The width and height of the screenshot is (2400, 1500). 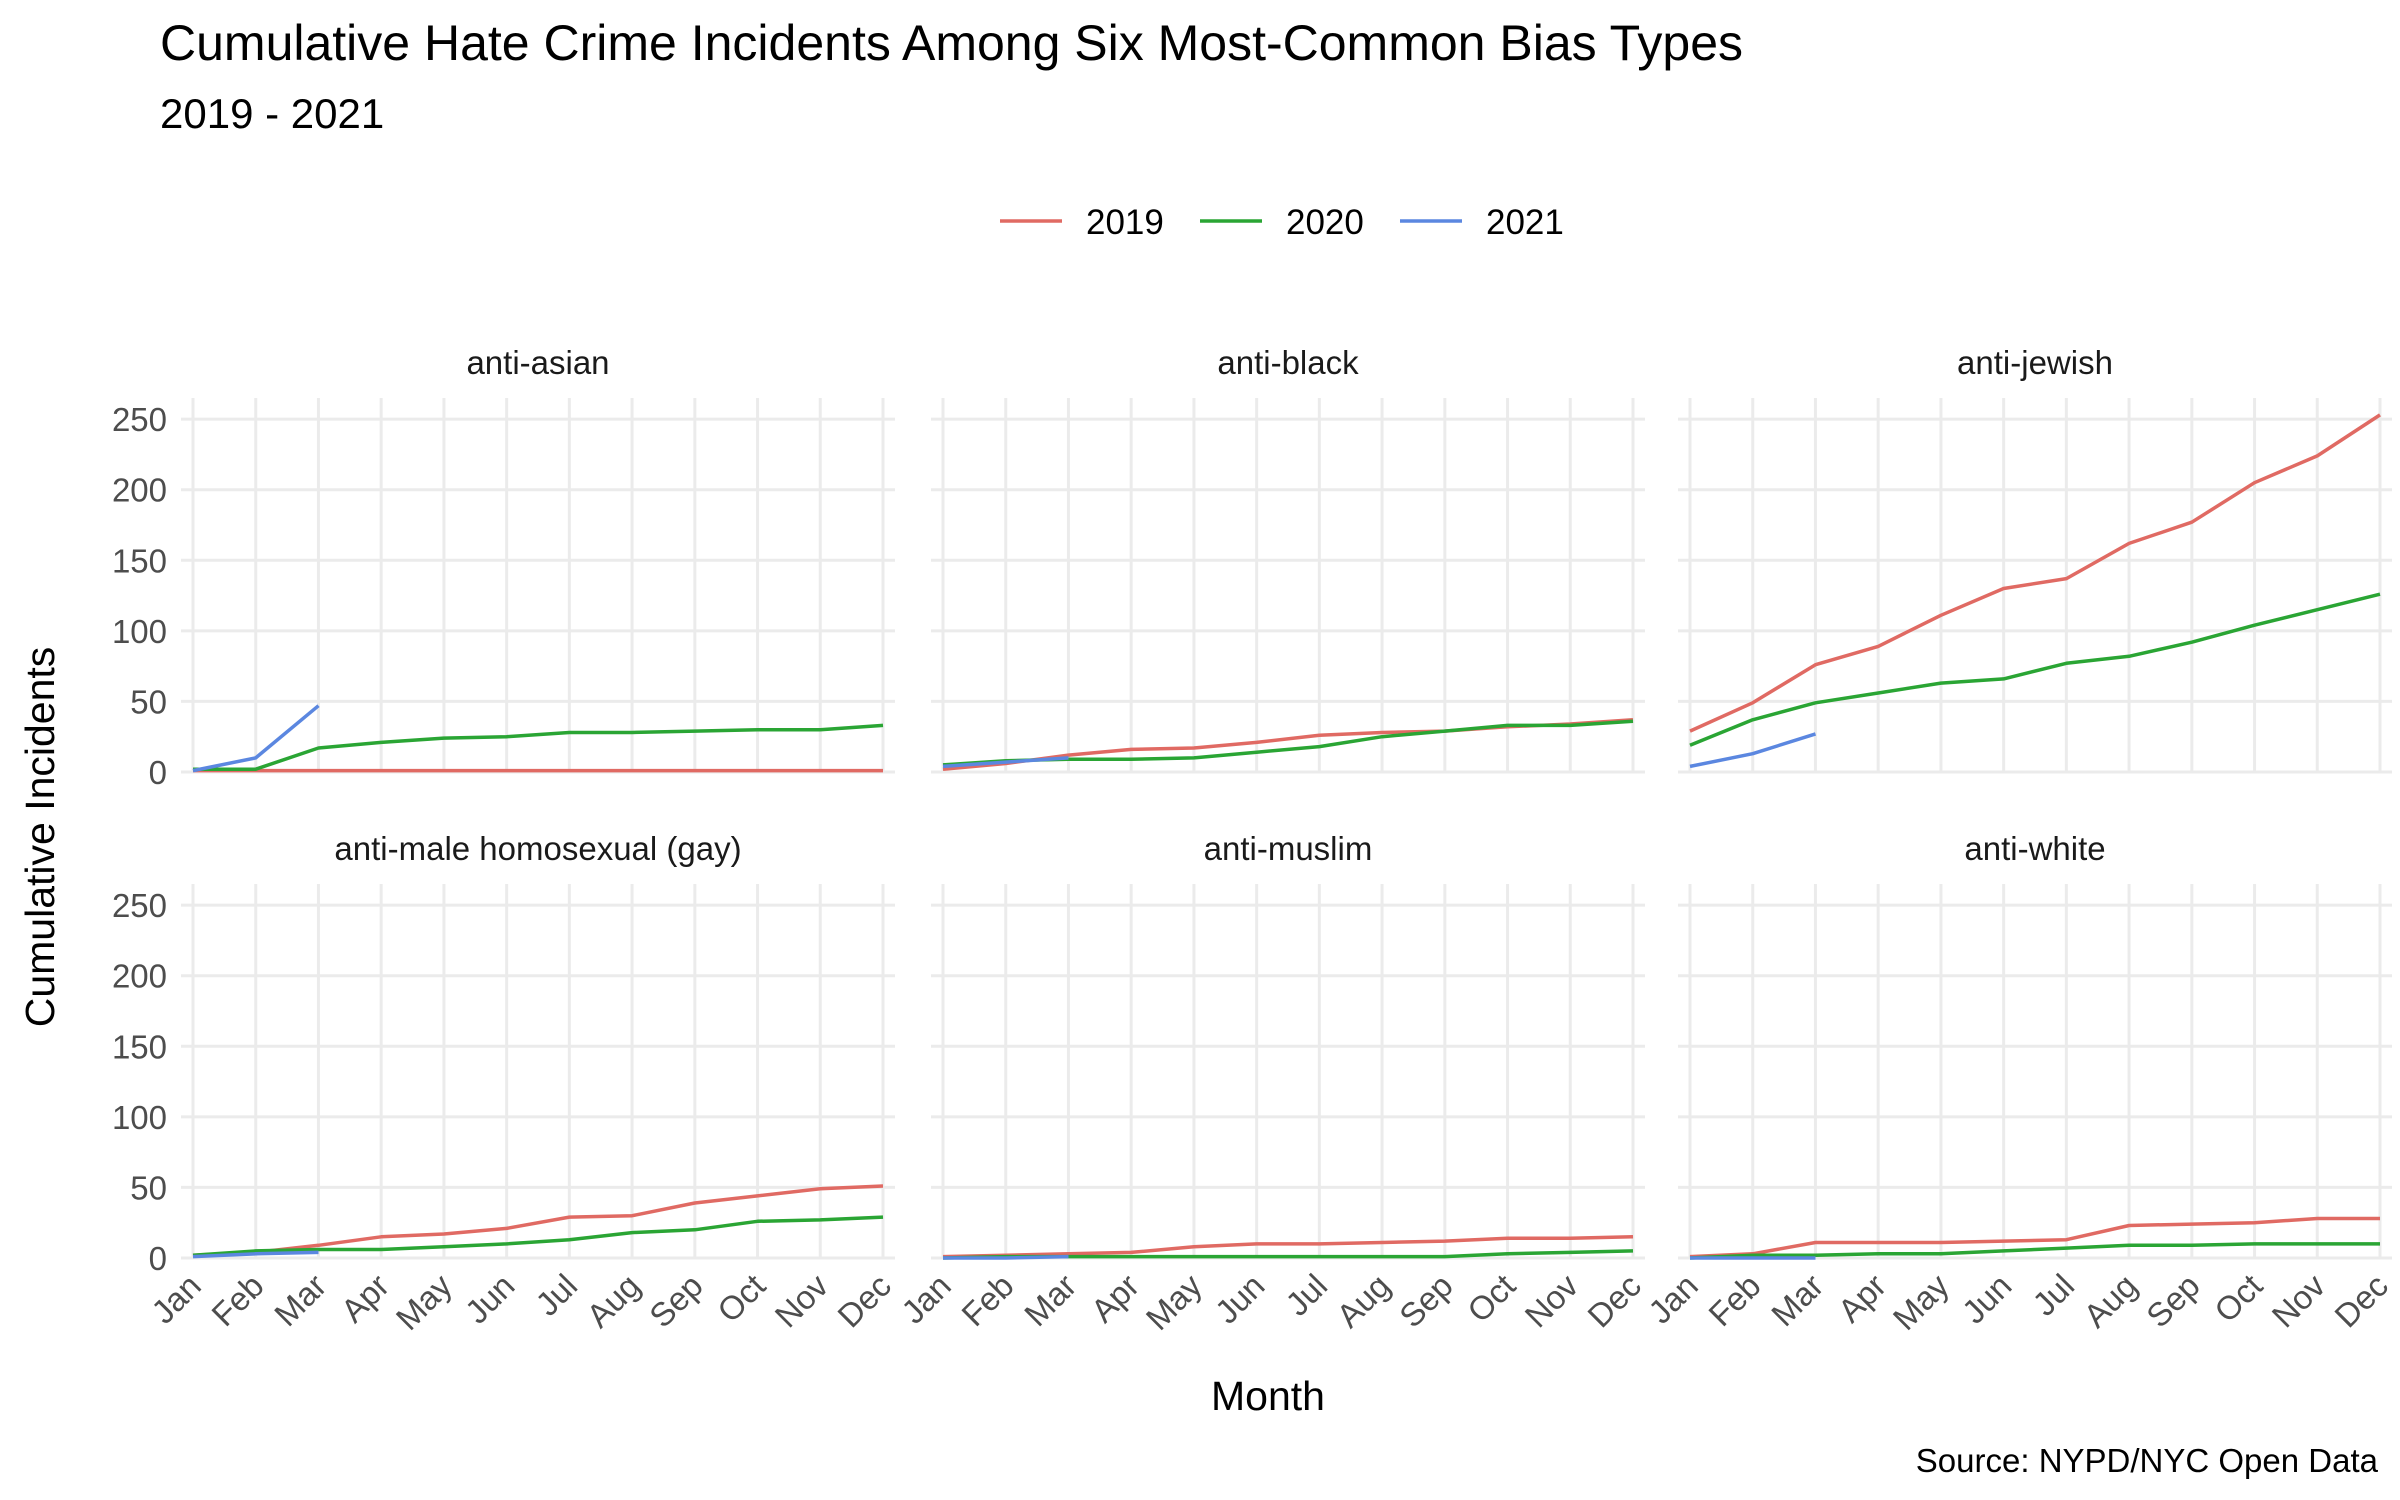 I want to click on y-axis-title: Cumulative Incidents, so click(x=40, y=837).